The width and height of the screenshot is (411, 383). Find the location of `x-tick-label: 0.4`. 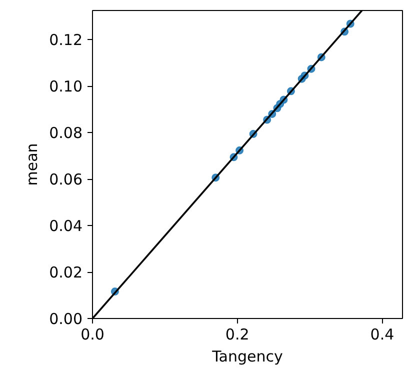

x-tick-label: 0.4 is located at coordinates (382, 335).